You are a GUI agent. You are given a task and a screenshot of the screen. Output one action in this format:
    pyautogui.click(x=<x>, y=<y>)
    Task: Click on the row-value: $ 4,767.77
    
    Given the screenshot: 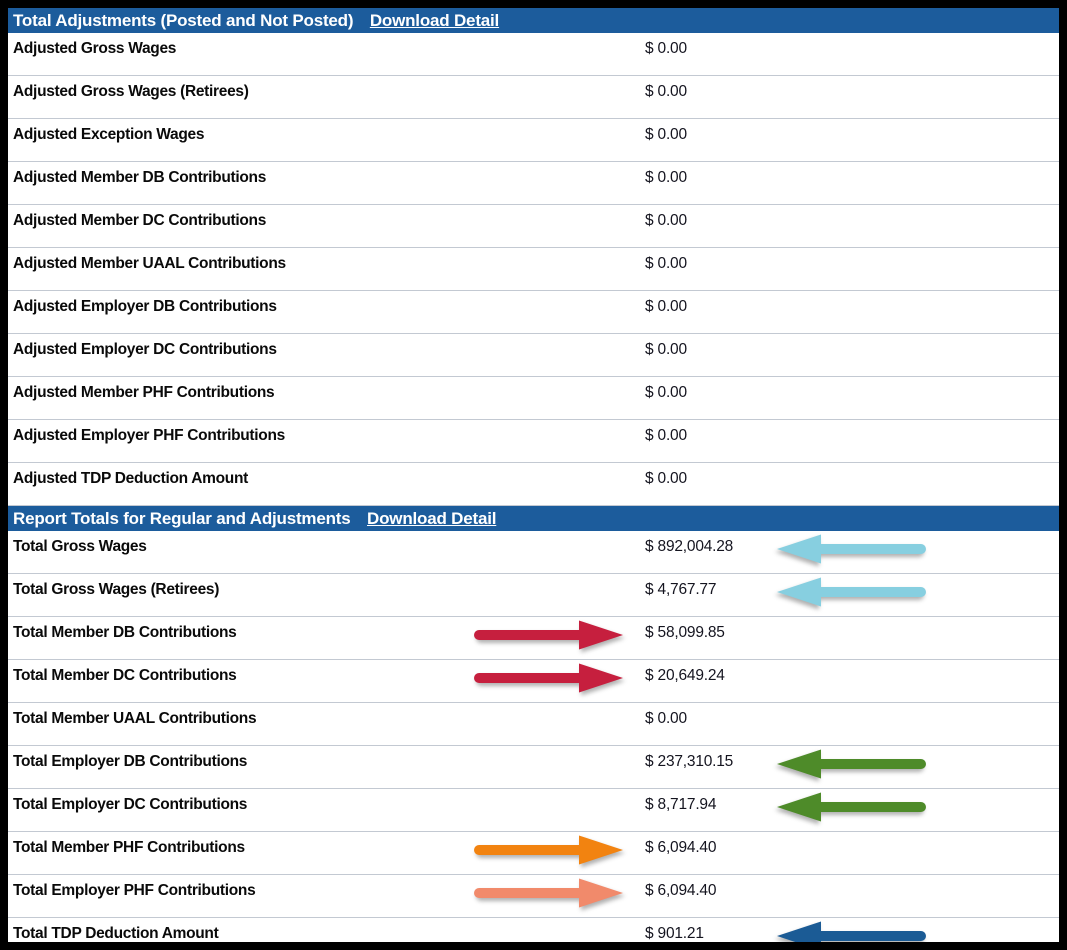 What is the action you would take?
    pyautogui.click(x=681, y=589)
    